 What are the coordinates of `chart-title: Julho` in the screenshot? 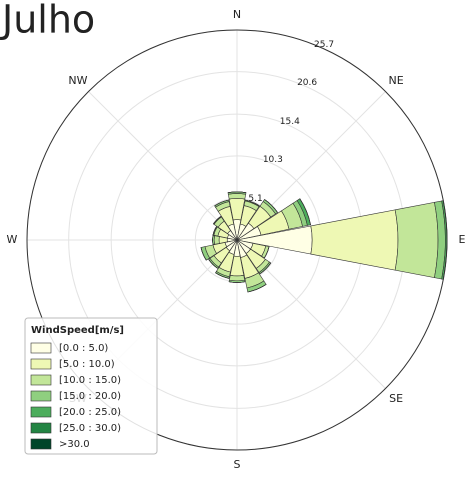 It's located at (47, 21).